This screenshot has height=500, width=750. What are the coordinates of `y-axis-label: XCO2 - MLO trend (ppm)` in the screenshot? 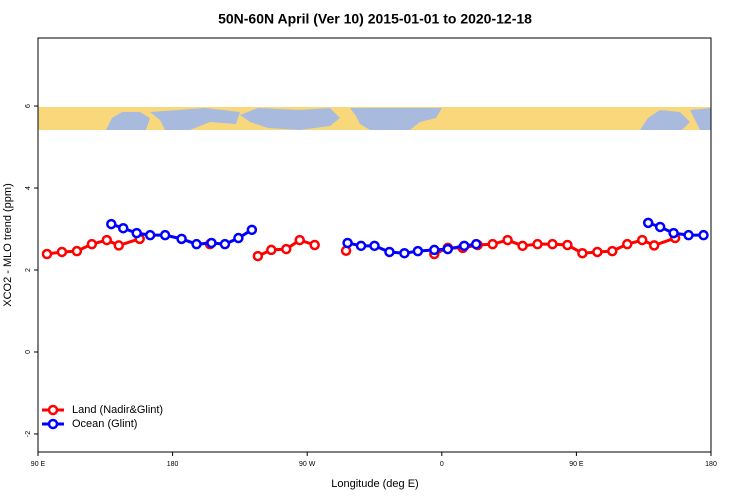 It's located at (8, 244).